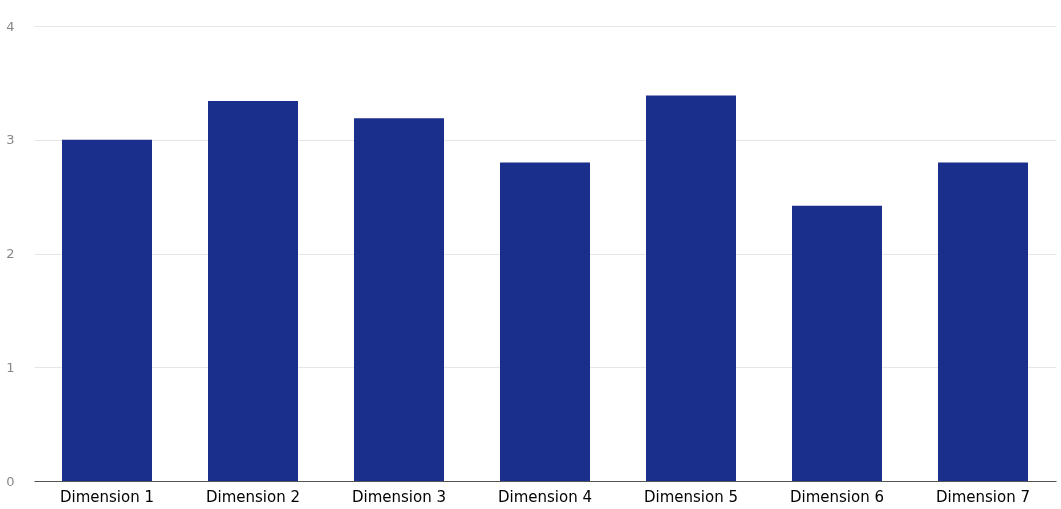 The image size is (1061, 509). What do you see at coordinates (837, 496) in the screenshot?
I see `x-tick-label: Dimension 6` at bounding box center [837, 496].